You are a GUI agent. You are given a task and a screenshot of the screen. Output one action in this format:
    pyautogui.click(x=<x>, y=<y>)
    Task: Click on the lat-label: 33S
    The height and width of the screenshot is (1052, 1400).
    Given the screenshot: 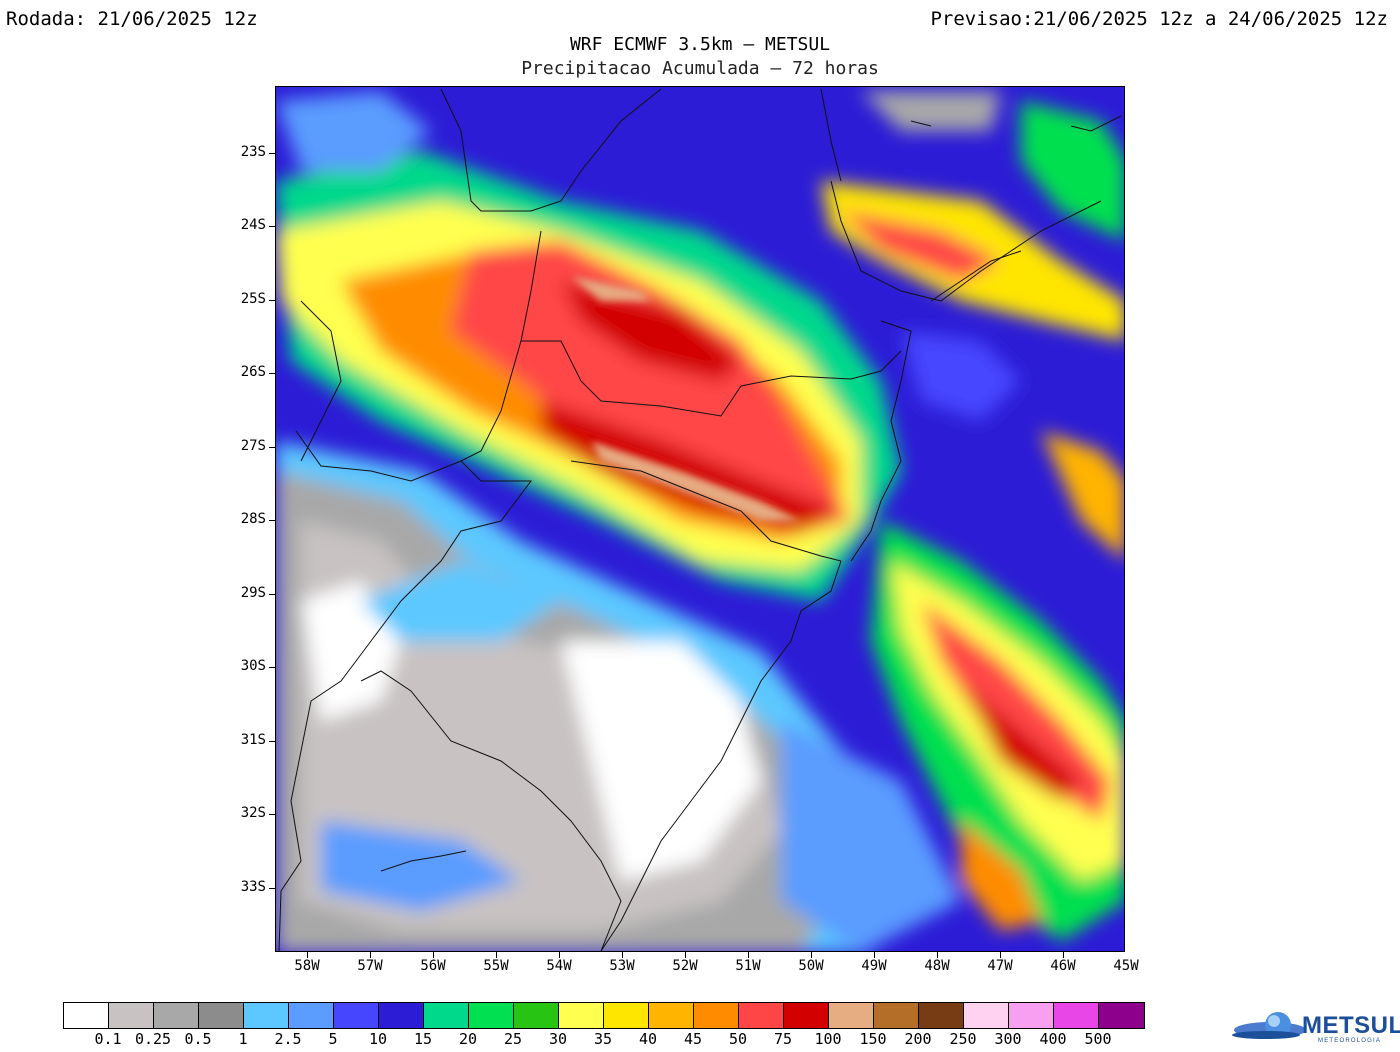 What is the action you would take?
    pyautogui.click(x=253, y=887)
    